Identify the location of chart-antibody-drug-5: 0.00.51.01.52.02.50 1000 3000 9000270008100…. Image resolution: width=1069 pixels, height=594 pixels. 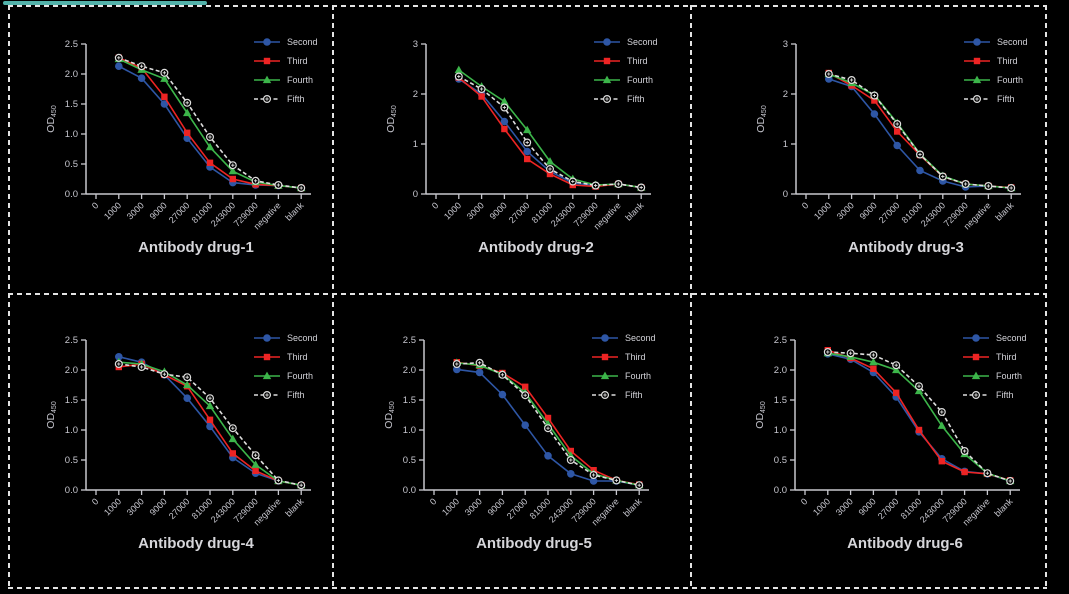
(519, 442).